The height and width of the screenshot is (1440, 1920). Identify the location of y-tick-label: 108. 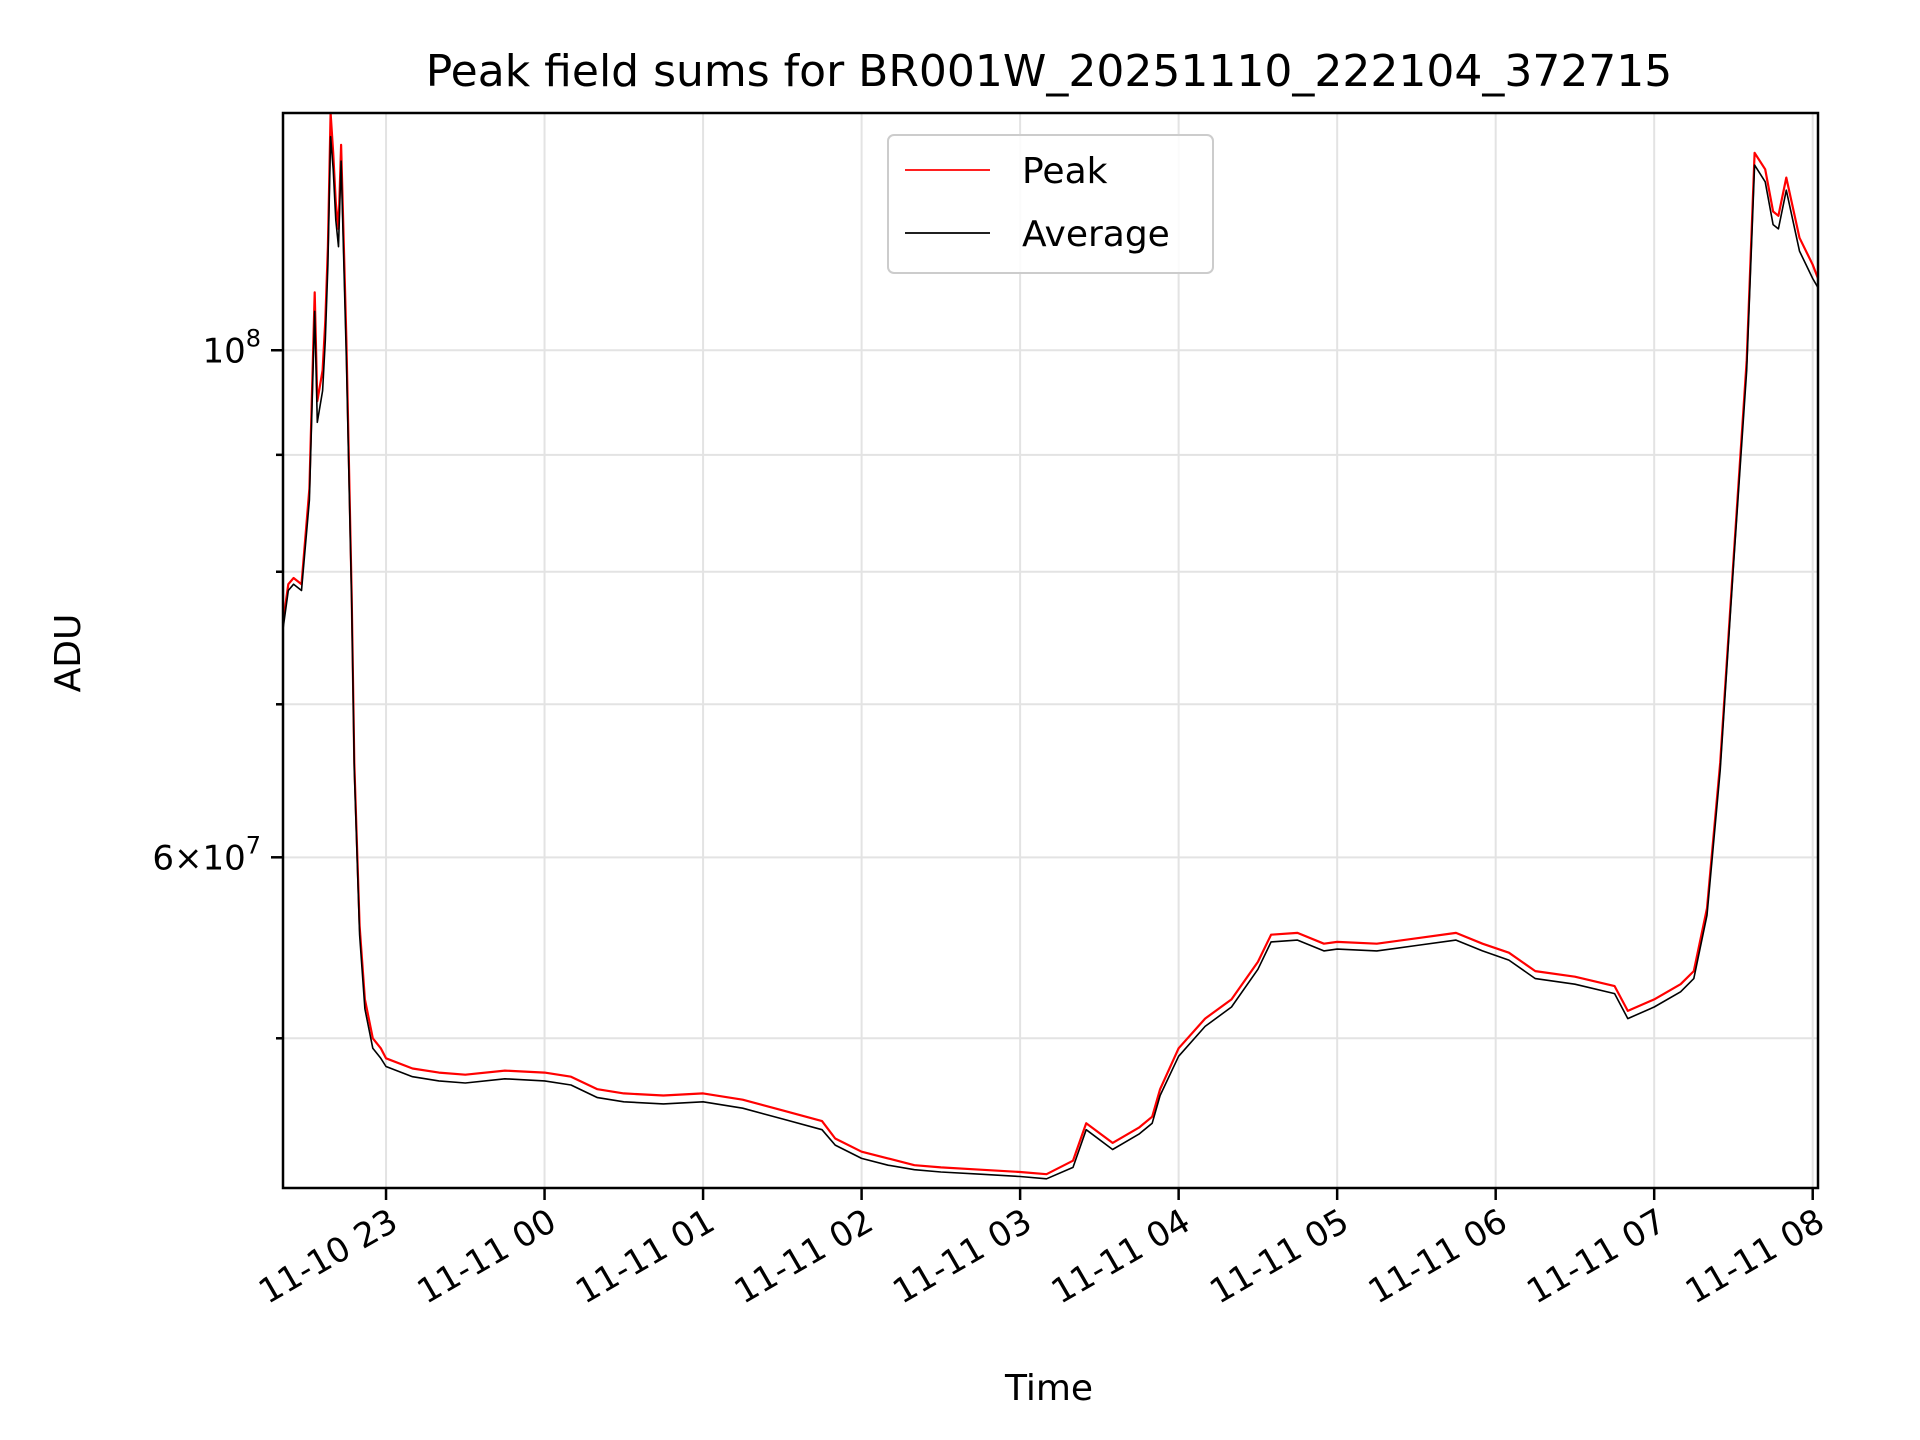
(231, 347).